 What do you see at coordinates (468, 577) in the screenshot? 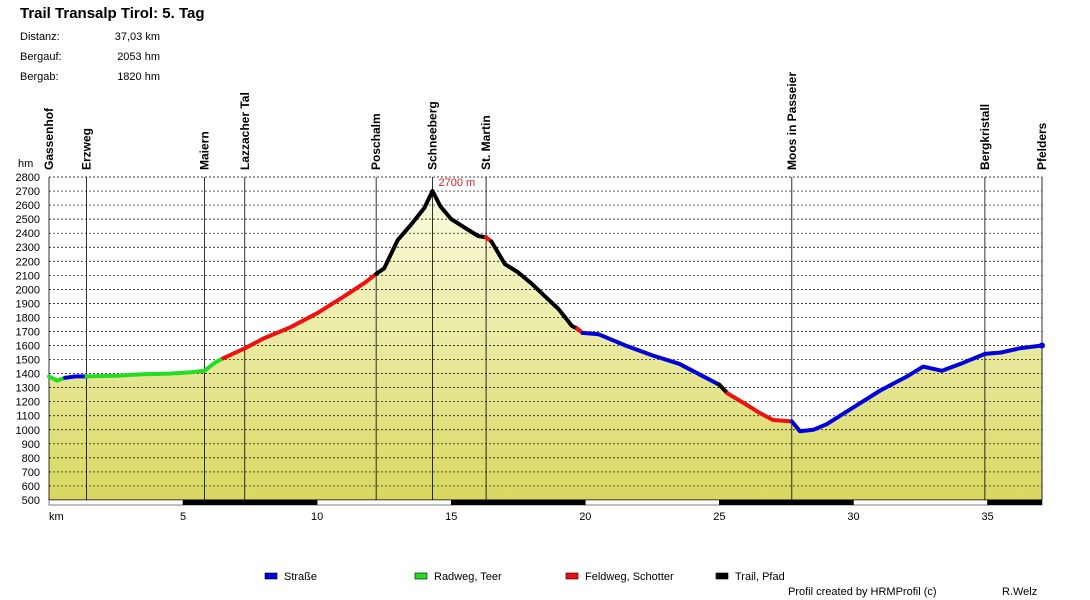
I see `legend-label-radweg: Radweg, Teer` at bounding box center [468, 577].